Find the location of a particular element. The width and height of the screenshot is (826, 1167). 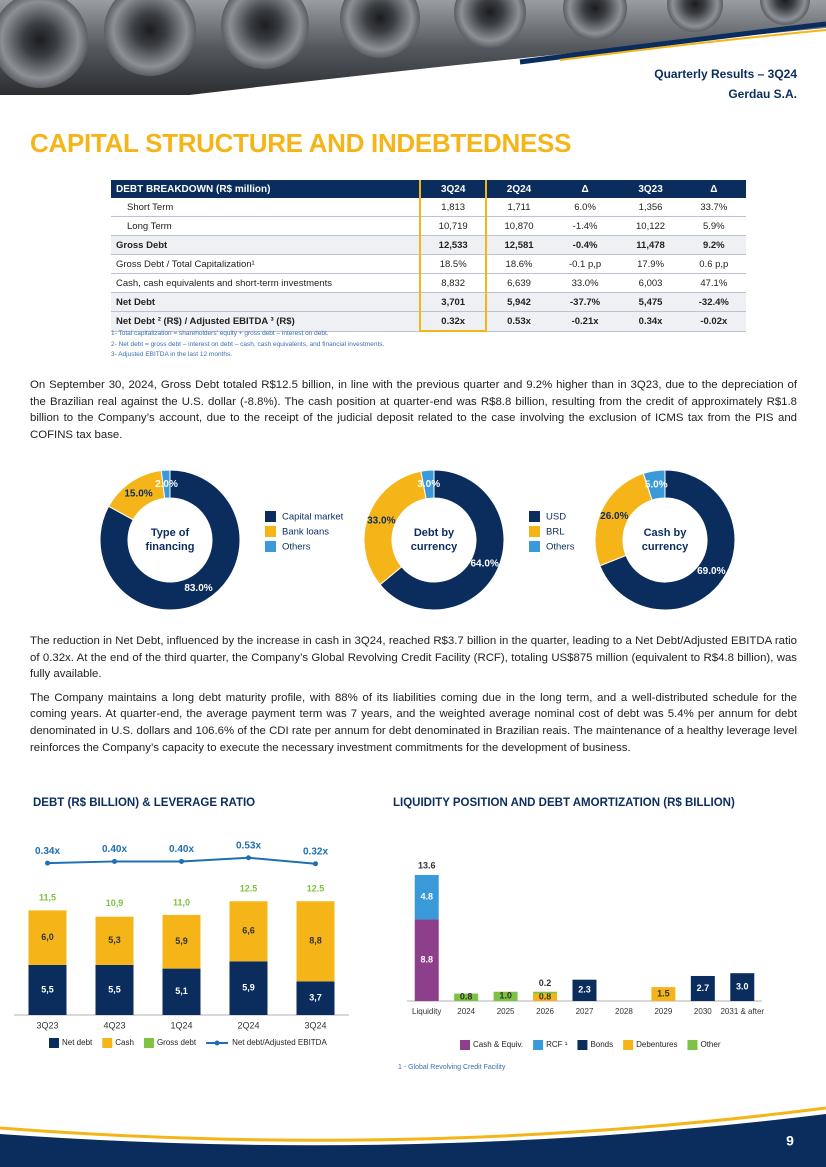

legend-label: Other is located at coordinates (710, 1044).